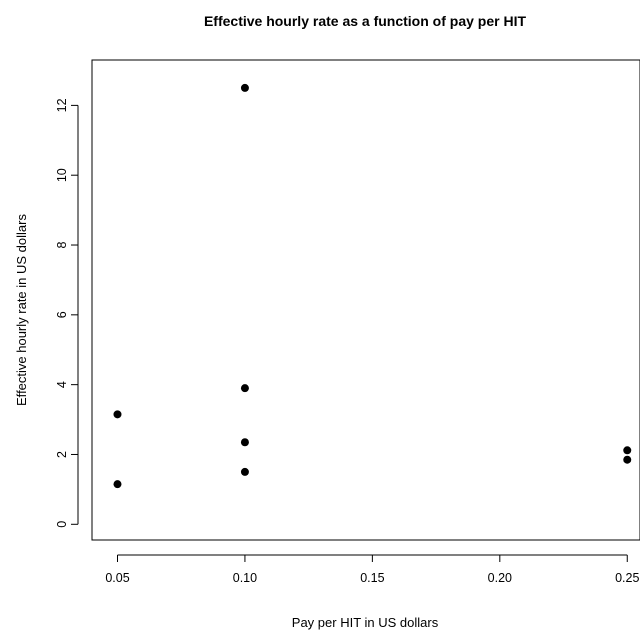  Describe the element at coordinates (62, 454) in the screenshot. I see `y-tick-label: 2` at that location.